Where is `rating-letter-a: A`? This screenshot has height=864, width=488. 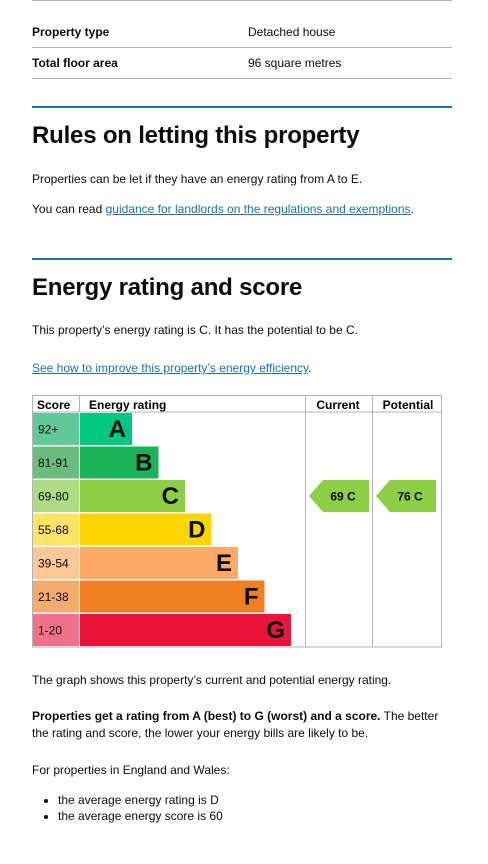
rating-letter-a: A is located at coordinates (117, 429).